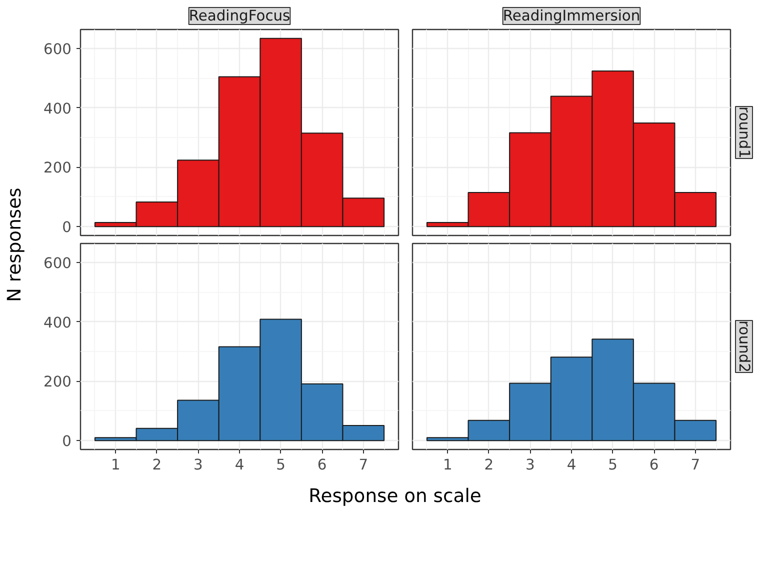  I want to click on text: round2, so click(744, 346).